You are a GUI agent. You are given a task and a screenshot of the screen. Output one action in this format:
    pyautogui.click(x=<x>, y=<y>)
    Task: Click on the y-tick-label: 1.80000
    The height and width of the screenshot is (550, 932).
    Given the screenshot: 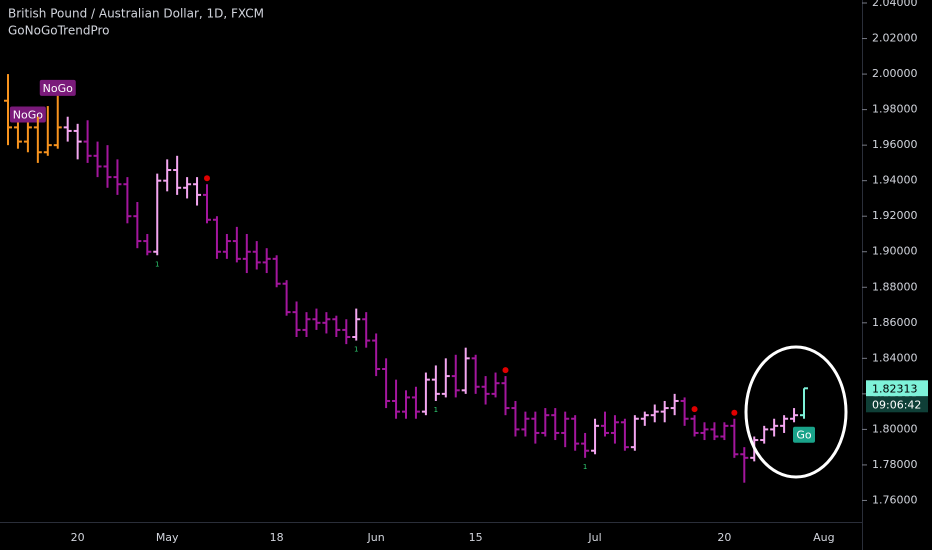 What is the action you would take?
    pyautogui.click(x=895, y=428)
    